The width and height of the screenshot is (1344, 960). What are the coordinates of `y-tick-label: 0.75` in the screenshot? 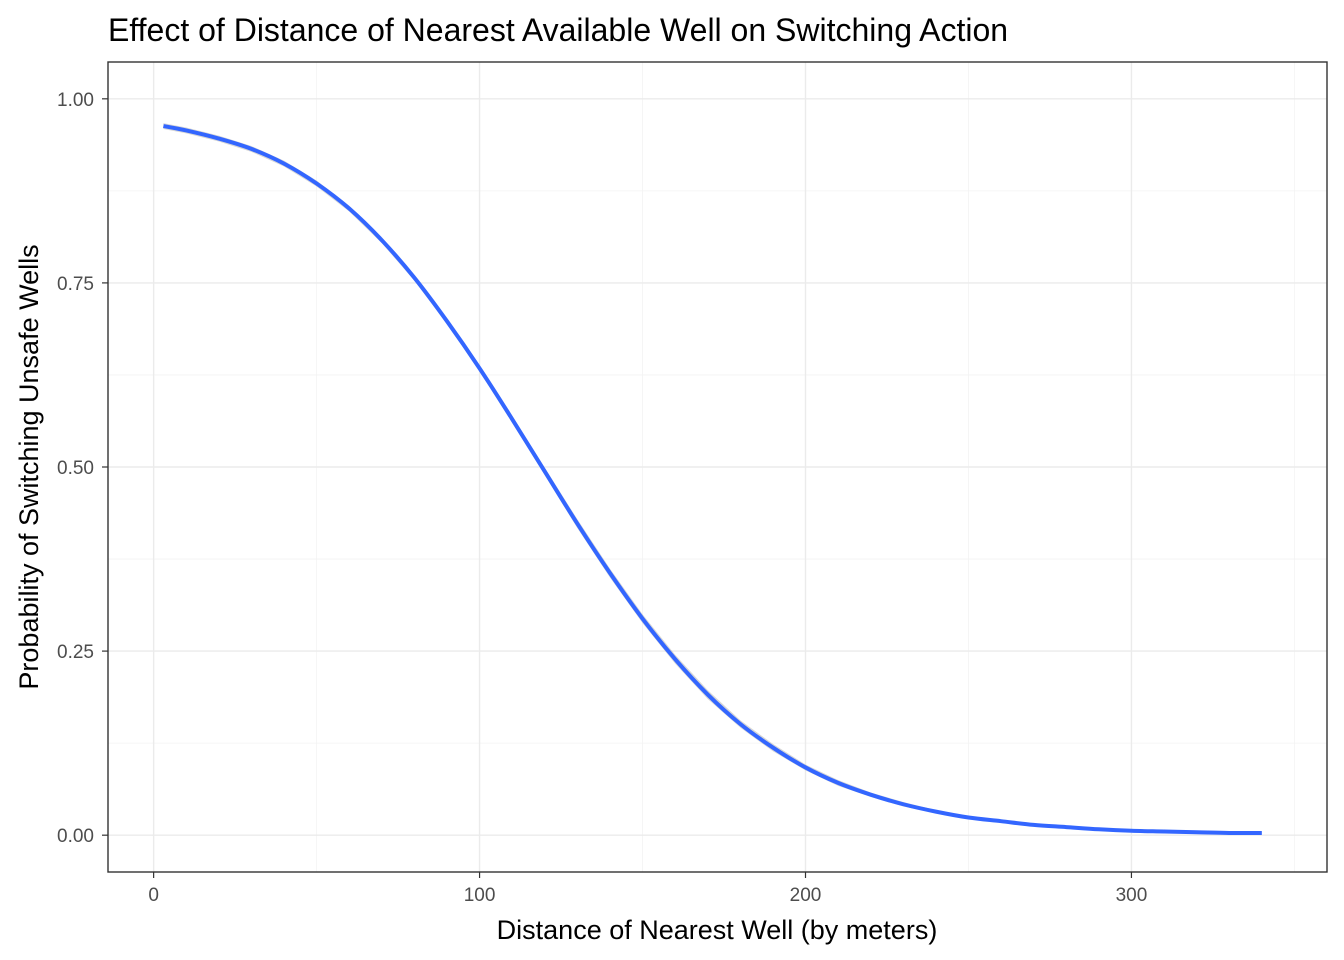 It's located at (75, 284).